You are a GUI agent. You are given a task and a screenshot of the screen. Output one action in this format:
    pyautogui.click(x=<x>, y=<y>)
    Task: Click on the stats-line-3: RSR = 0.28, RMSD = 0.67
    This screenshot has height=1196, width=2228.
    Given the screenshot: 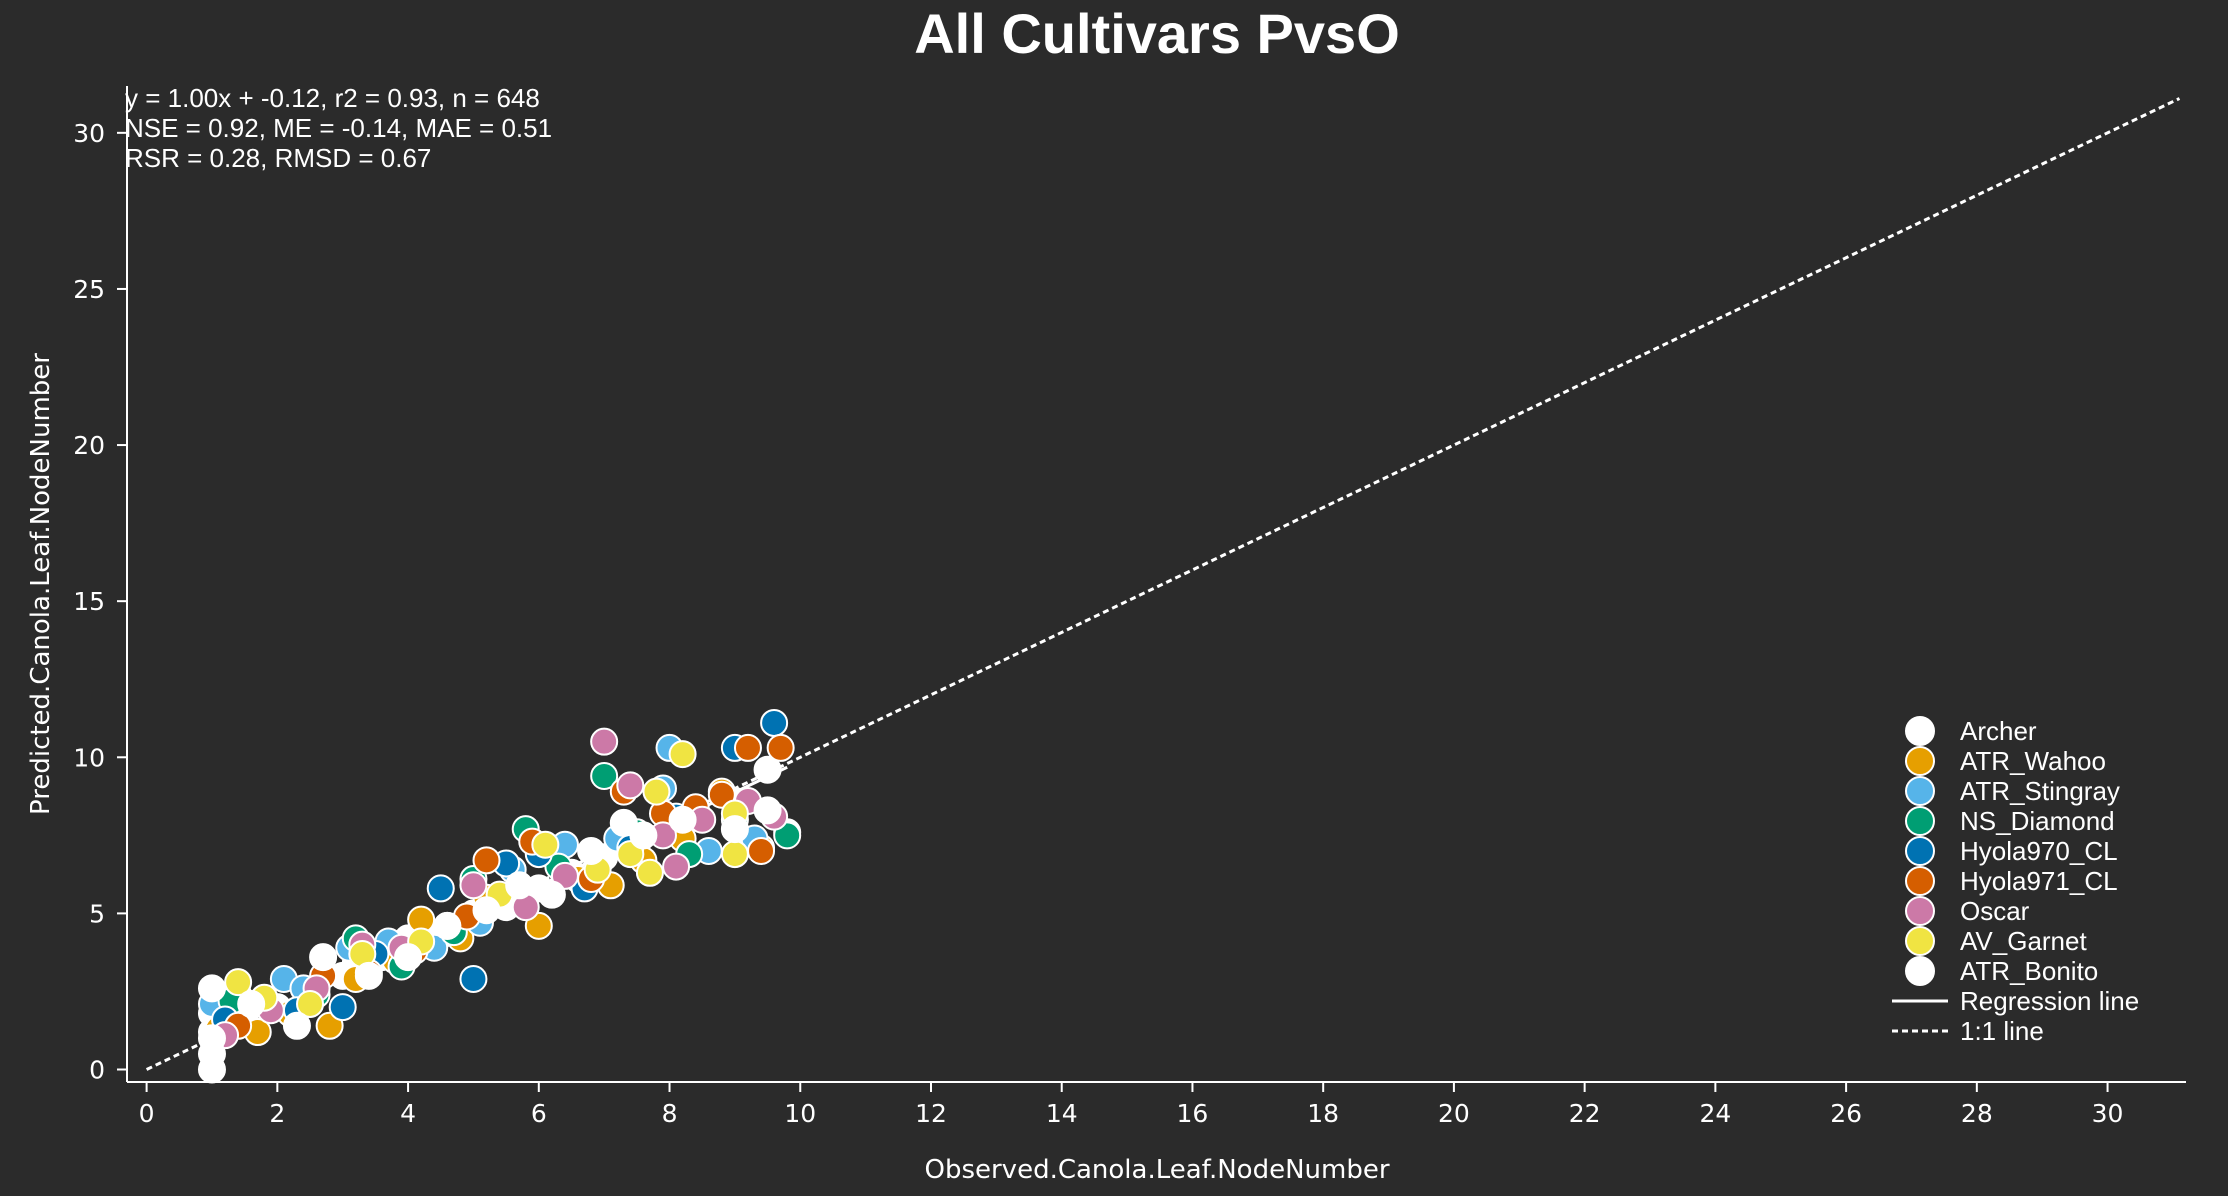 What is the action you would take?
    pyautogui.click(x=278, y=158)
    